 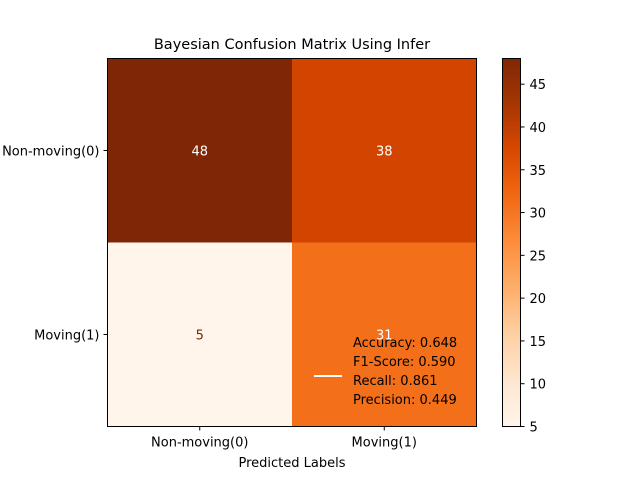 I want to click on colorbar-tick-label: 40, so click(x=538, y=128).